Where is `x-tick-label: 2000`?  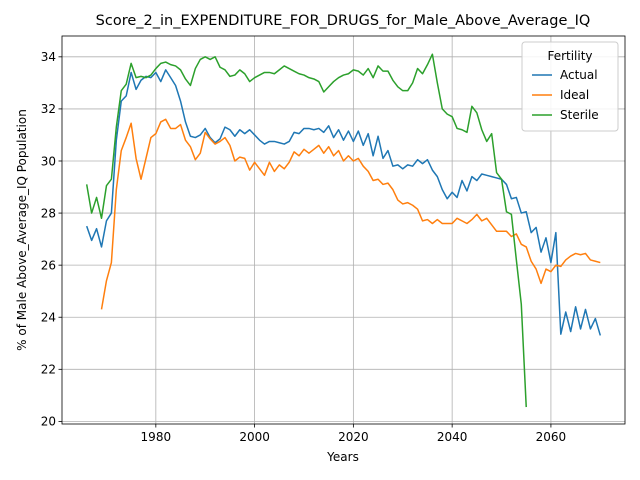
x-tick-label: 2000 is located at coordinates (254, 437).